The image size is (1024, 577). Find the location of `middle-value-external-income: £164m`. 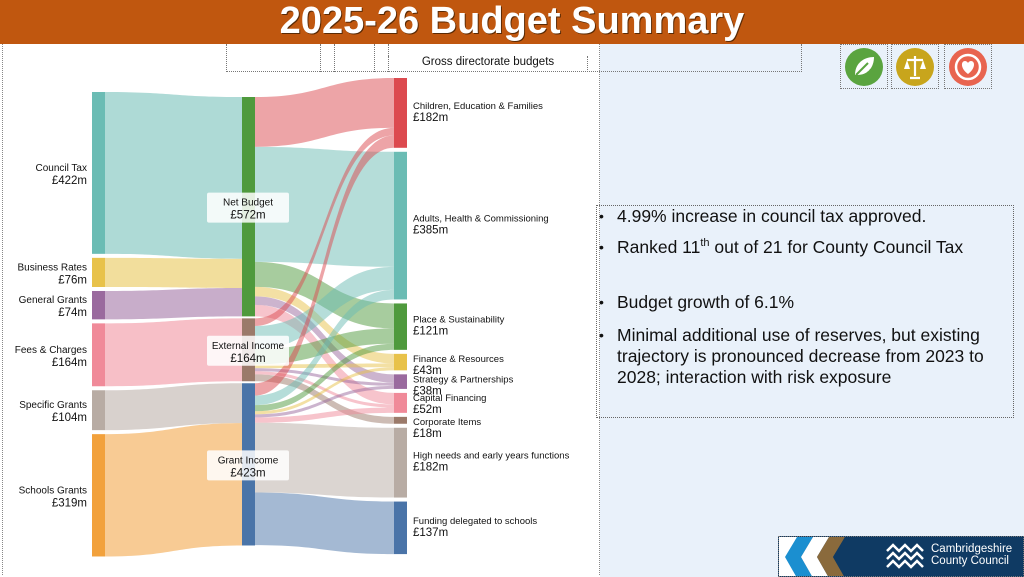

middle-value-external-income: £164m is located at coordinates (247, 359).